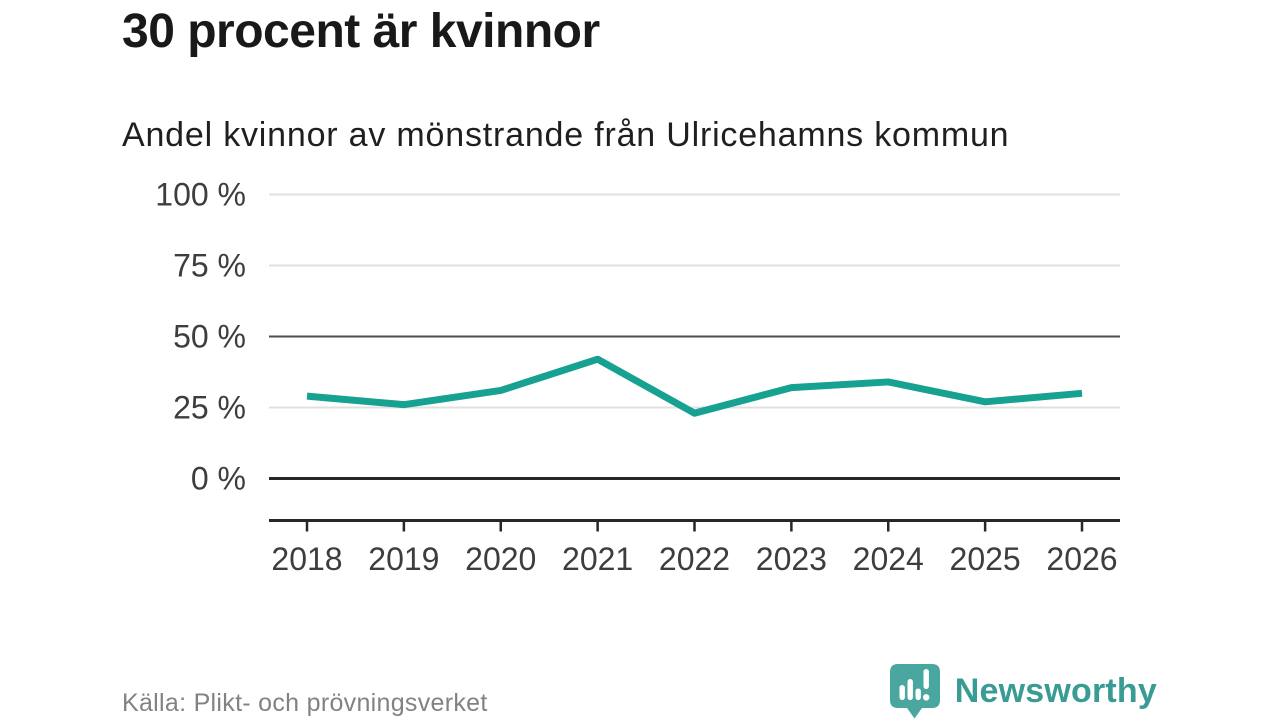 The height and width of the screenshot is (720, 1280). What do you see at coordinates (209, 336) in the screenshot?
I see `y-tick-label-50: 50 %` at bounding box center [209, 336].